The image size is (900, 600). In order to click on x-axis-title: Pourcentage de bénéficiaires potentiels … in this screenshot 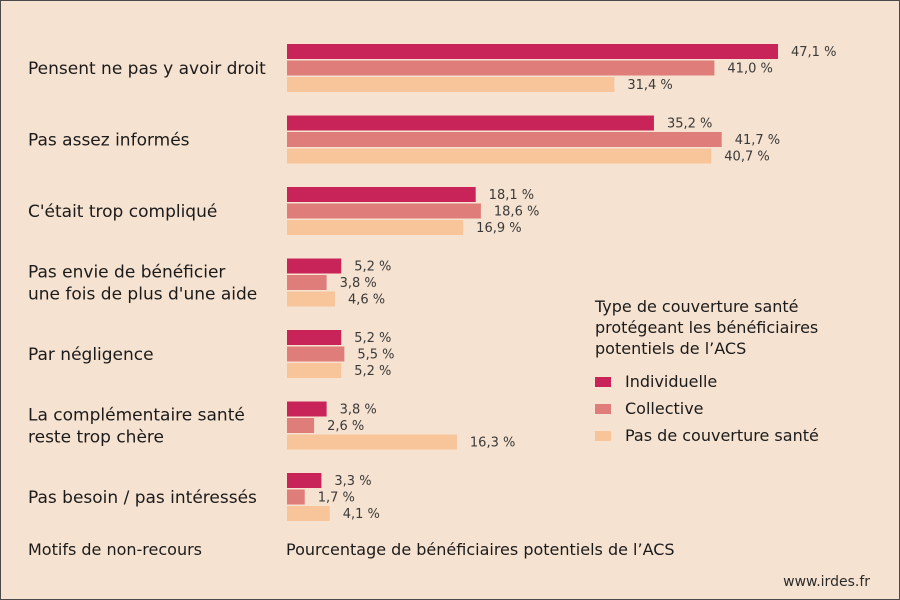, I will do `click(480, 549)`.